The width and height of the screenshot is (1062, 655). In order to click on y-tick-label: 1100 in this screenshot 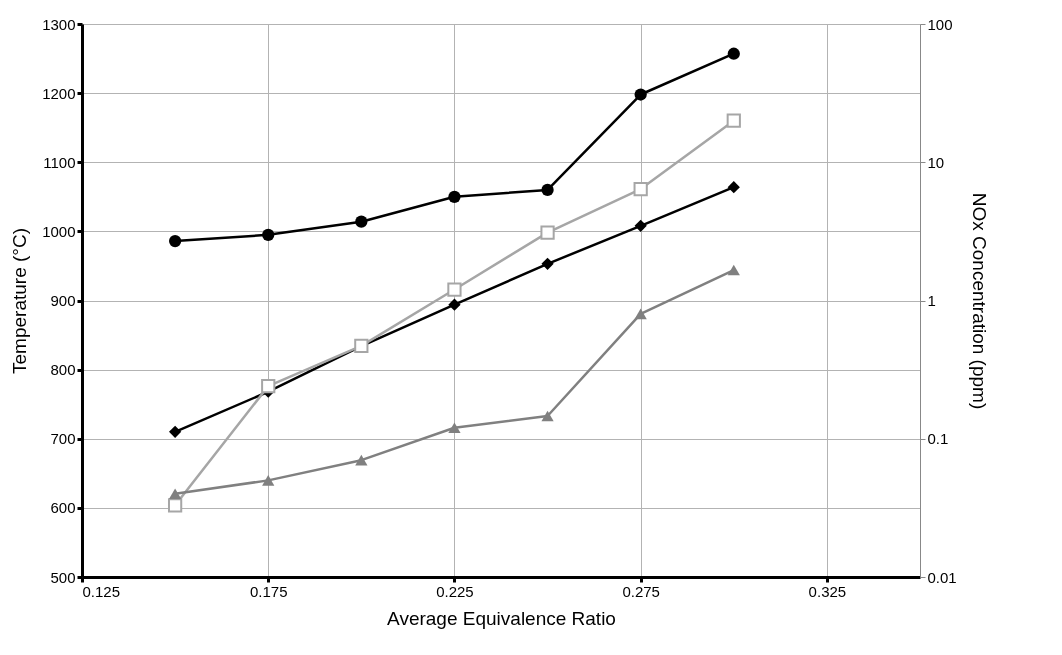, I will do `click(59, 162)`.